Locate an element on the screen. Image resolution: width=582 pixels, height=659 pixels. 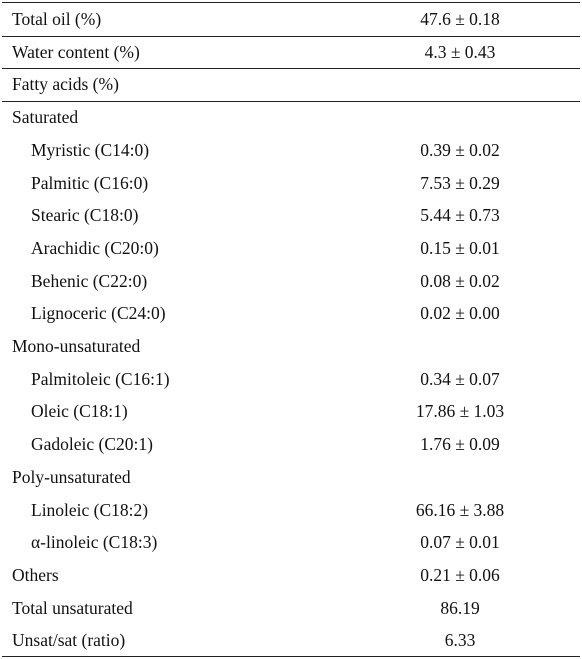
row-label: Water content (%) is located at coordinates (76, 51).